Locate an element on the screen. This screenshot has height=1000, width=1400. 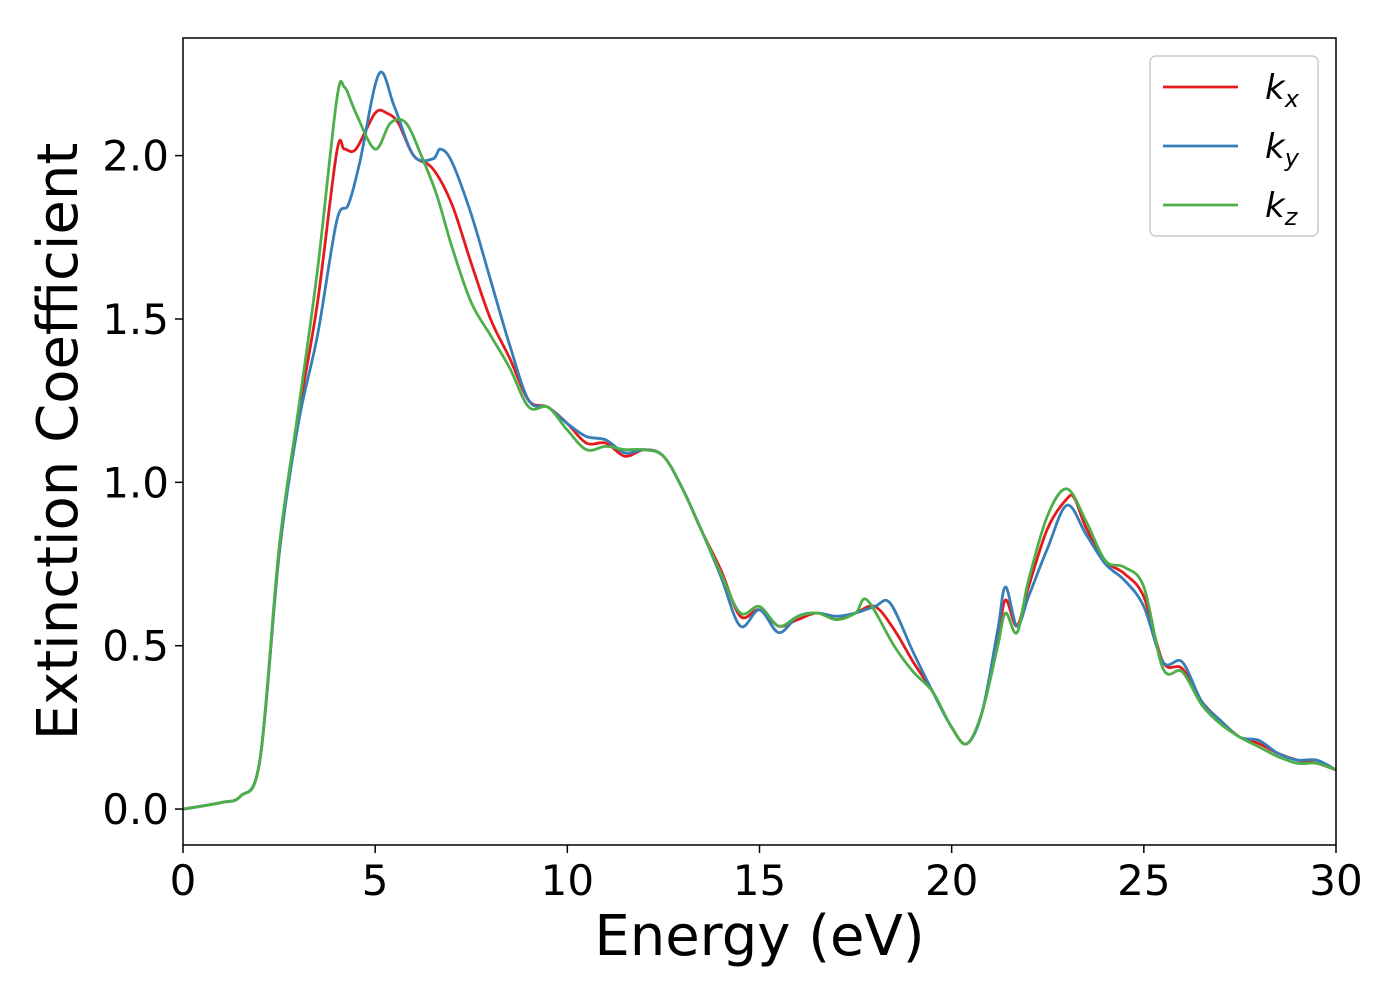
x-axis-title: Energy (eV) is located at coordinates (759, 936).